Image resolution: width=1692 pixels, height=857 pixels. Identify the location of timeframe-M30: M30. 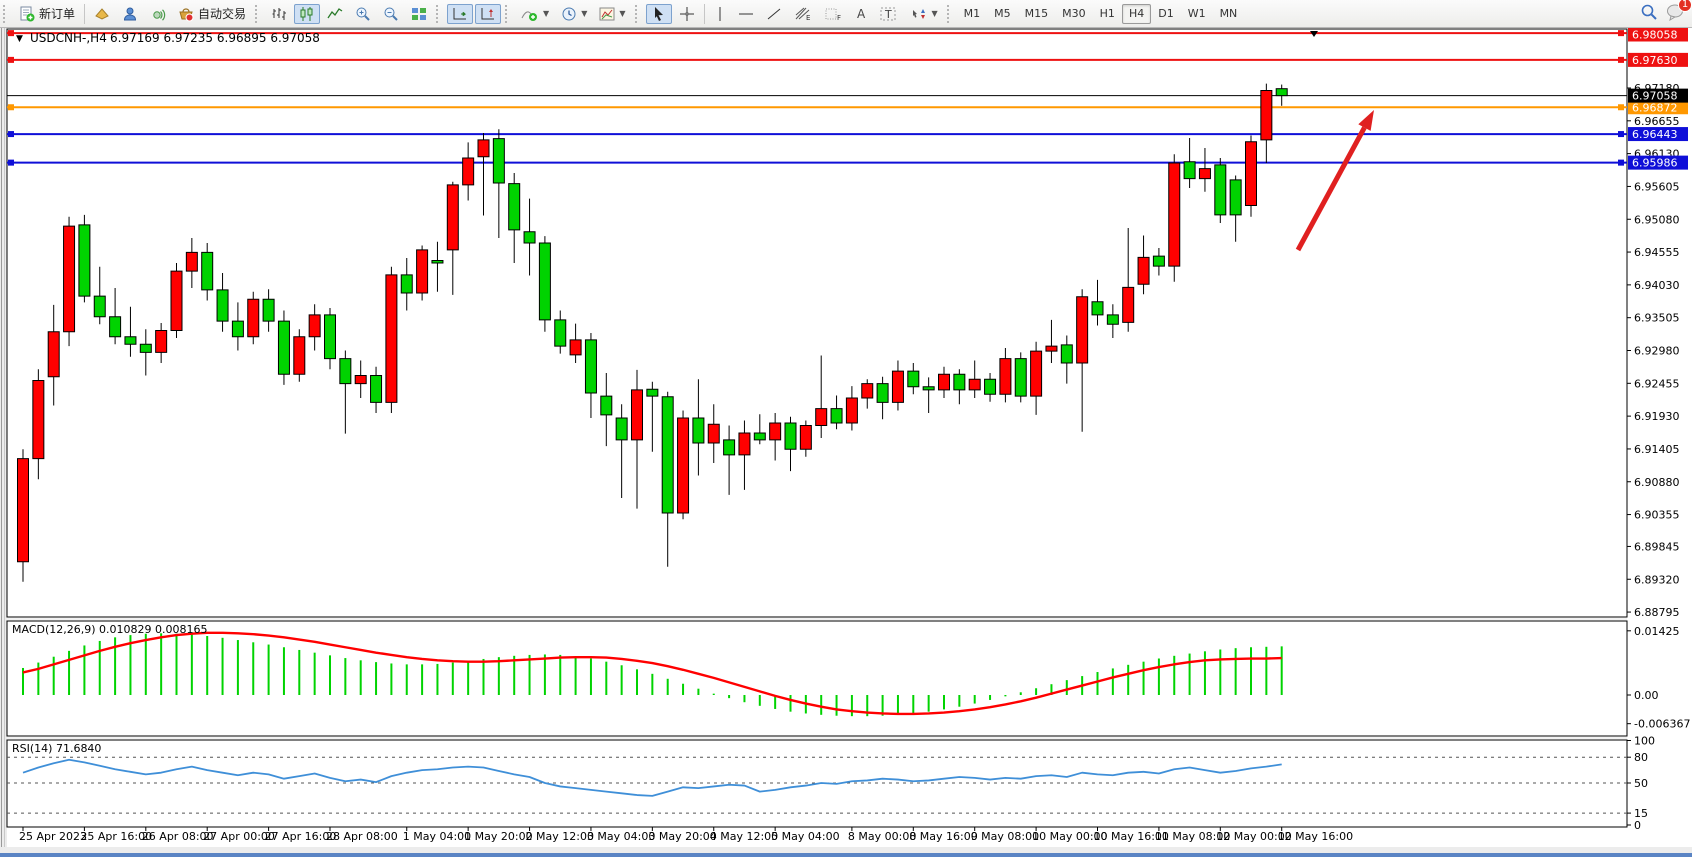
(1074, 13).